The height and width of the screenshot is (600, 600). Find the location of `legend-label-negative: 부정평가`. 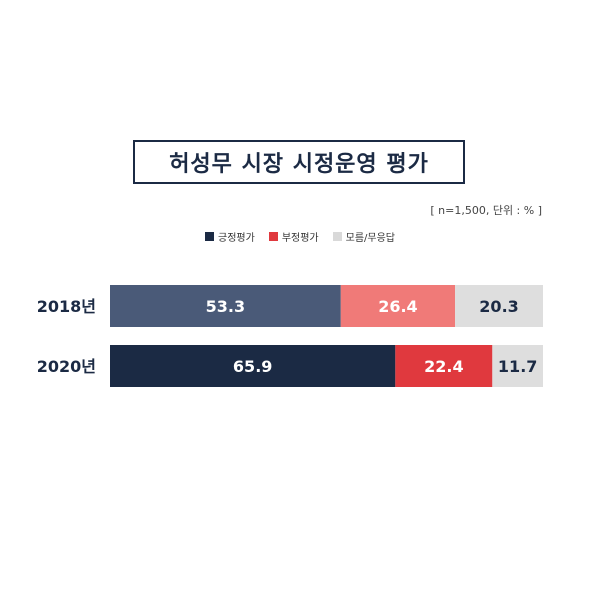

legend-label-negative: 부정평가 is located at coordinates (300, 238).